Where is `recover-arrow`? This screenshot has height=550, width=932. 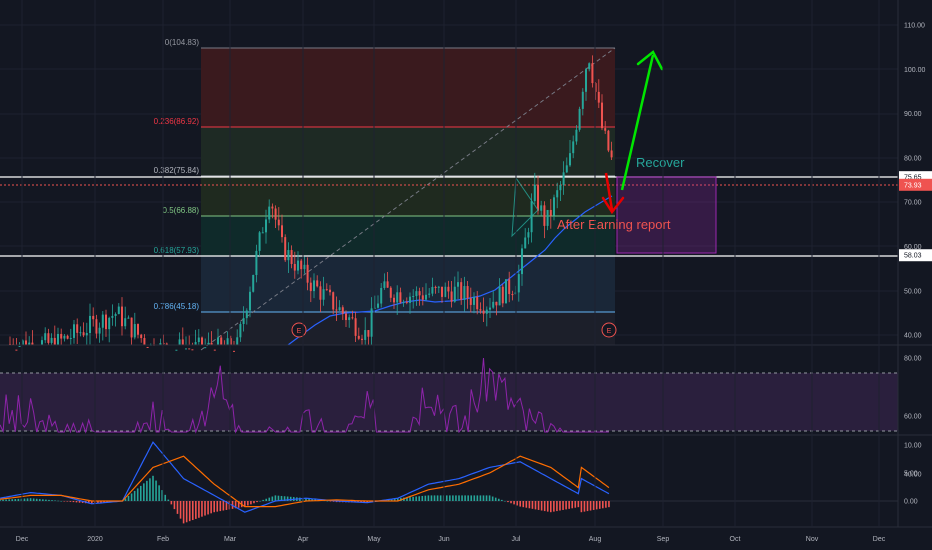
recover-arrow is located at coordinates (642, 120).